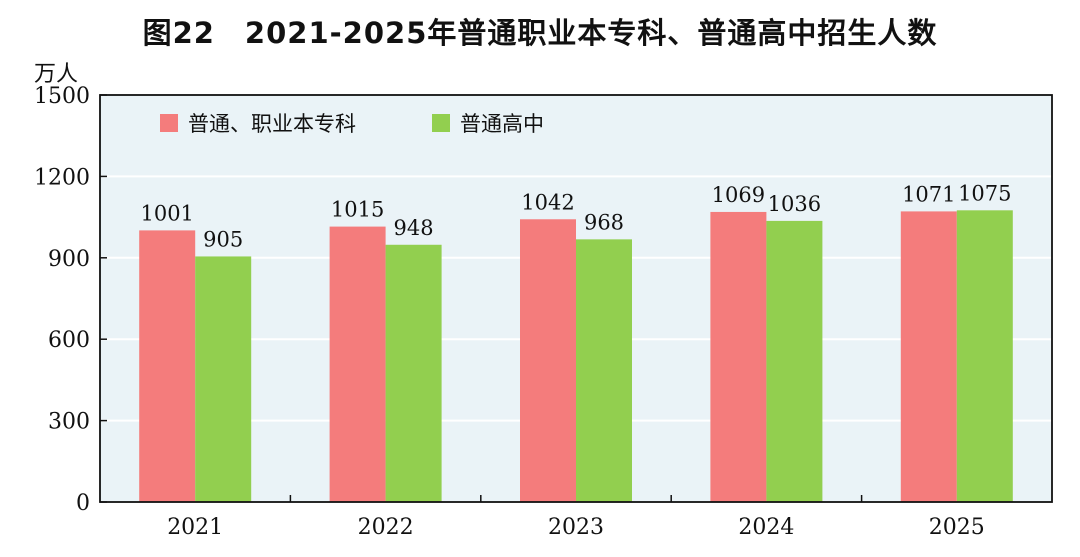  Describe the element at coordinates (223, 239) in the screenshot. I see `data-label: 905` at that location.